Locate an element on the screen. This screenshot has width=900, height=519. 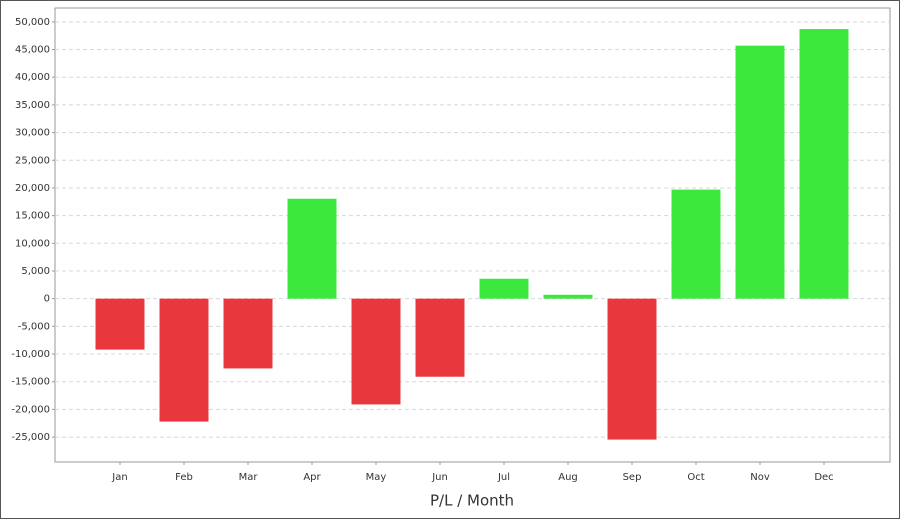
x-tick-label: Sep is located at coordinates (632, 477).